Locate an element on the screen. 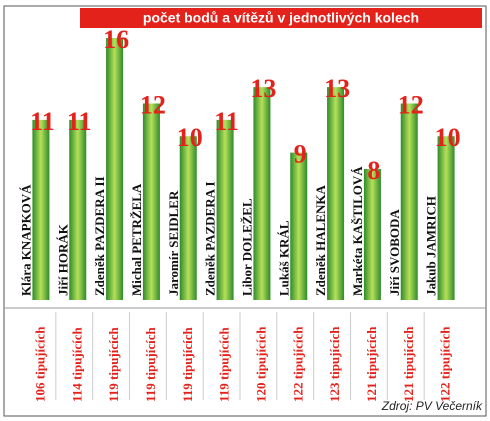 The image size is (490, 421). bar-name: Zdeněk HALENKA is located at coordinates (320, 240).